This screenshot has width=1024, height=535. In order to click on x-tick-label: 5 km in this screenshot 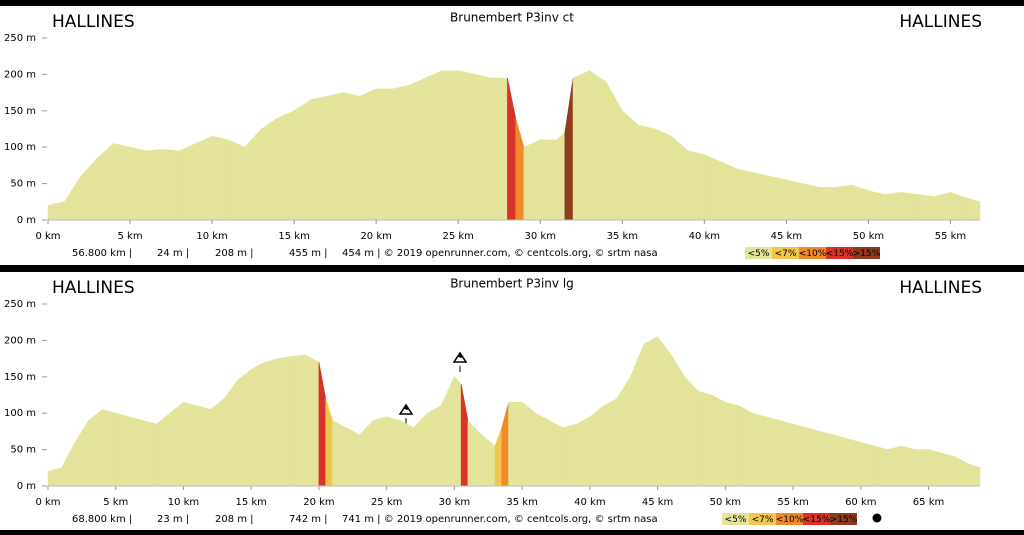, I will do `click(115, 502)`.